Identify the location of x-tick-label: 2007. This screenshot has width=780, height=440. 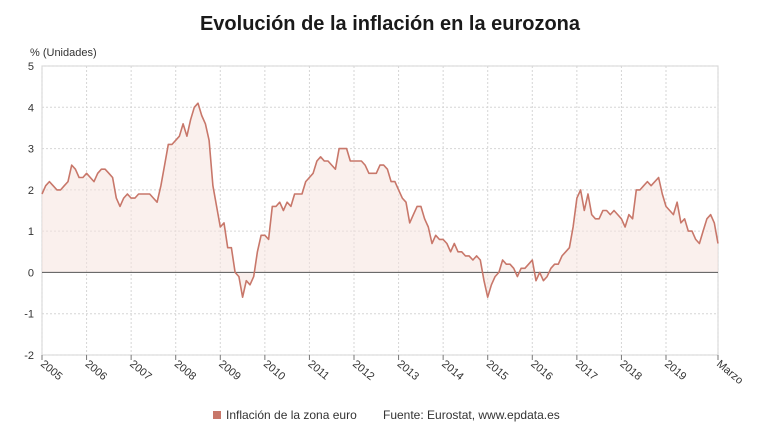
(140, 370).